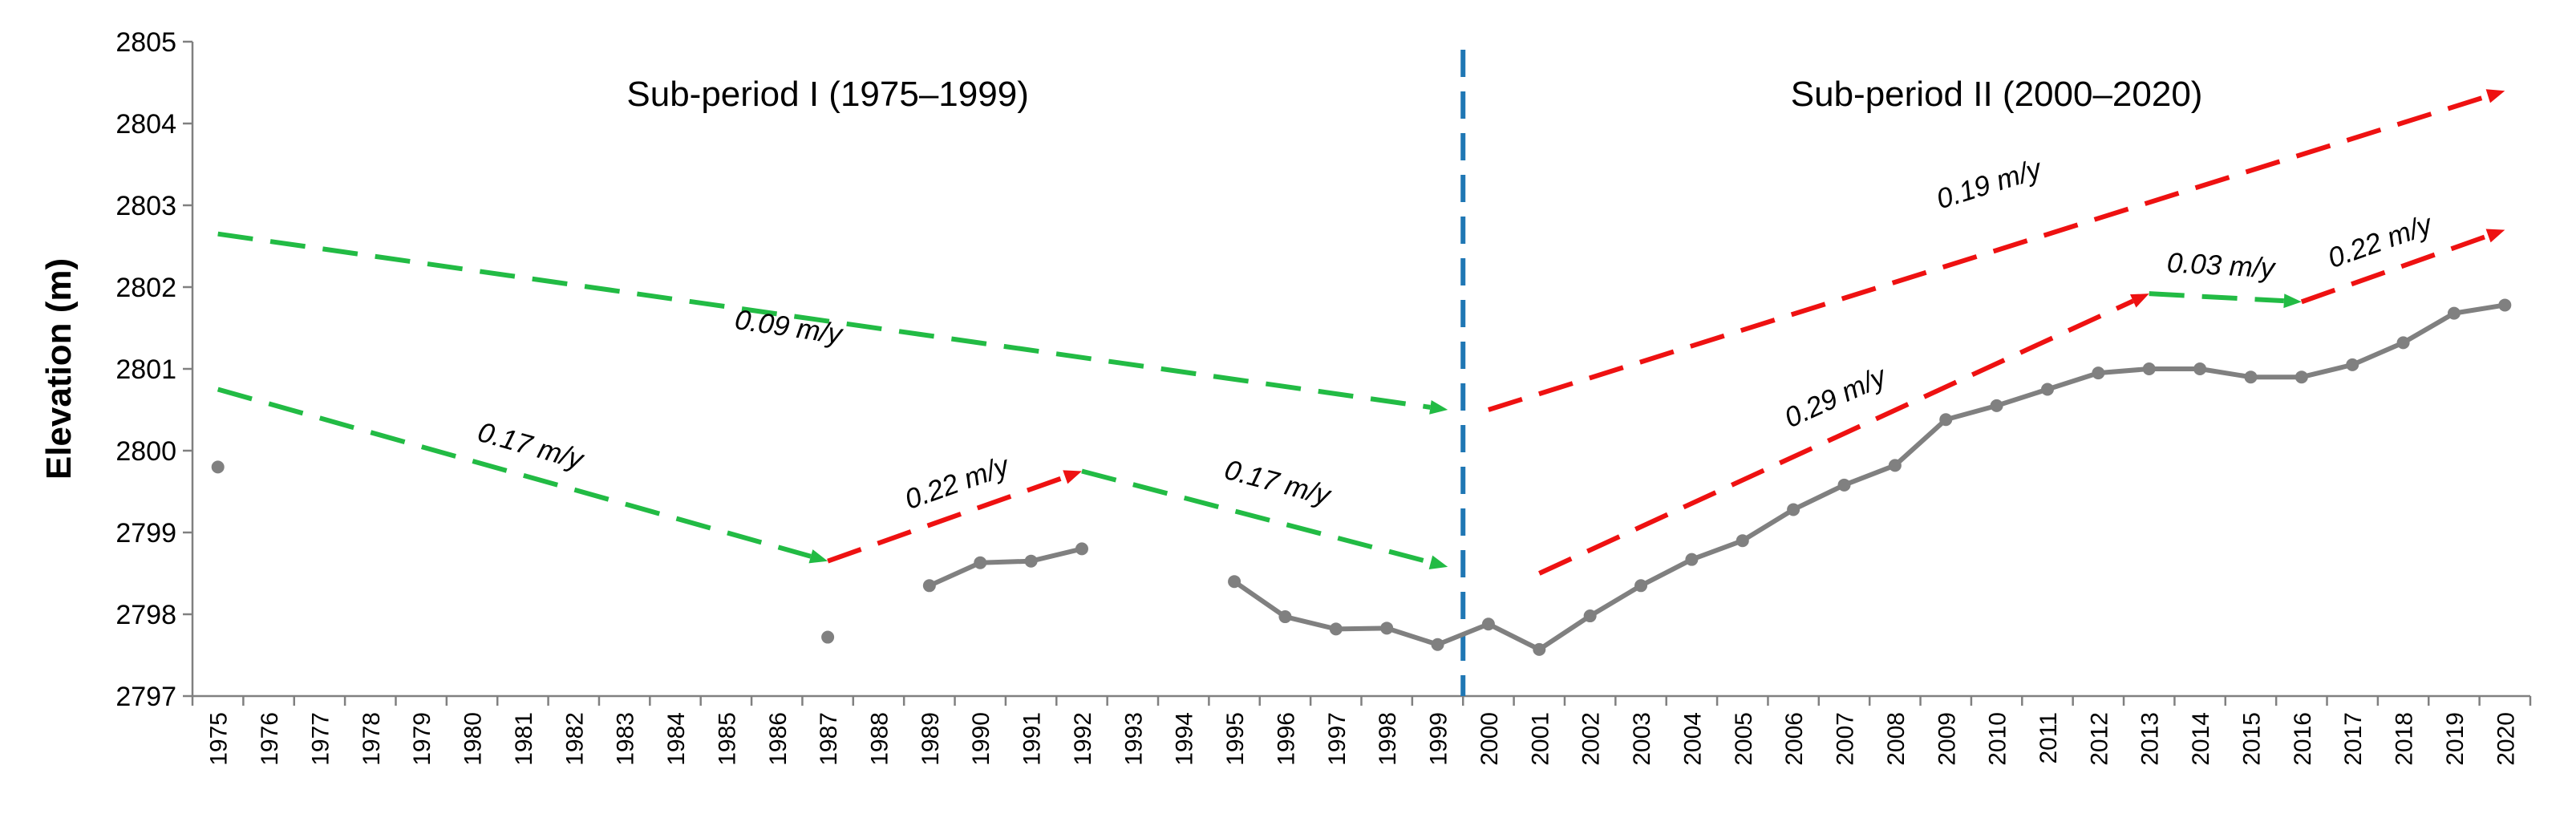  What do you see at coordinates (727, 739) in the screenshot?
I see `x-tick-label: 1985` at bounding box center [727, 739].